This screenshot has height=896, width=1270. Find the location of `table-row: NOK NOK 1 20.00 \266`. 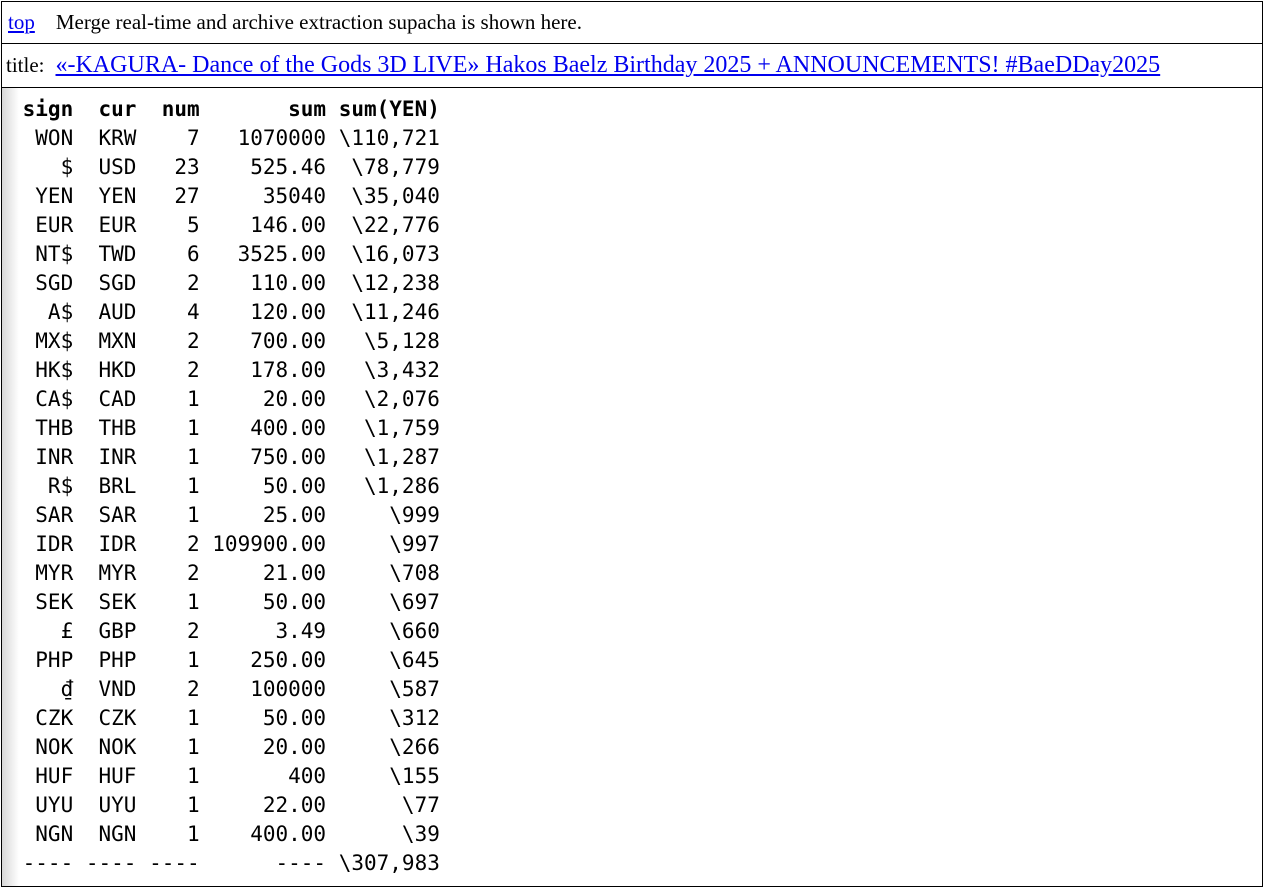

table-row: NOK NOK 1 20.00 \266 is located at coordinates (225, 747).